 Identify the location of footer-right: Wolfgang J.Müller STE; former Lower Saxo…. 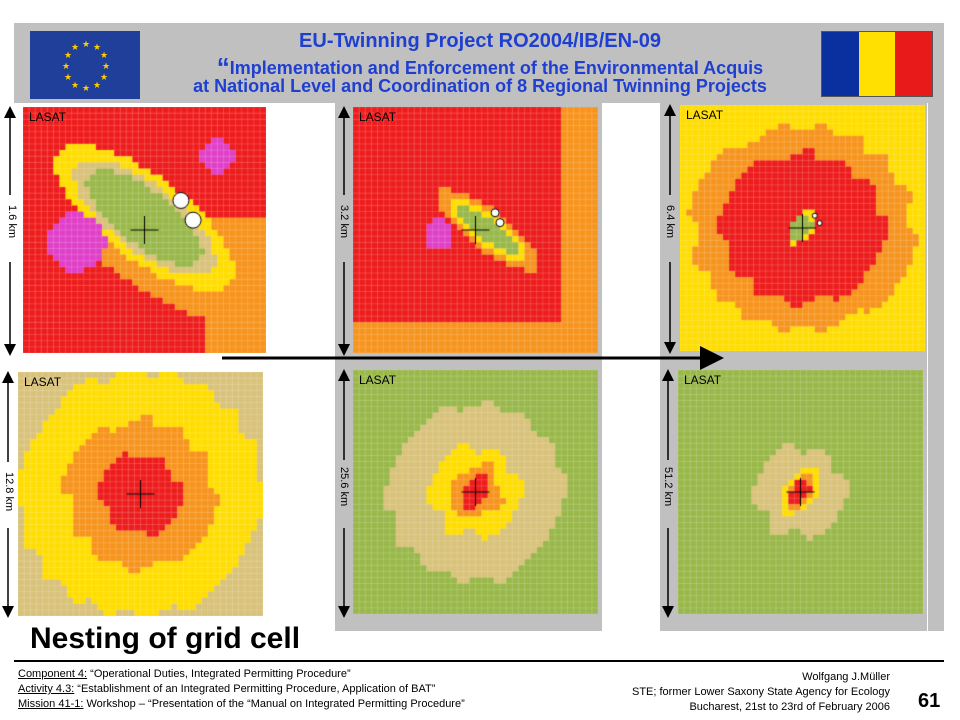
(761, 692).